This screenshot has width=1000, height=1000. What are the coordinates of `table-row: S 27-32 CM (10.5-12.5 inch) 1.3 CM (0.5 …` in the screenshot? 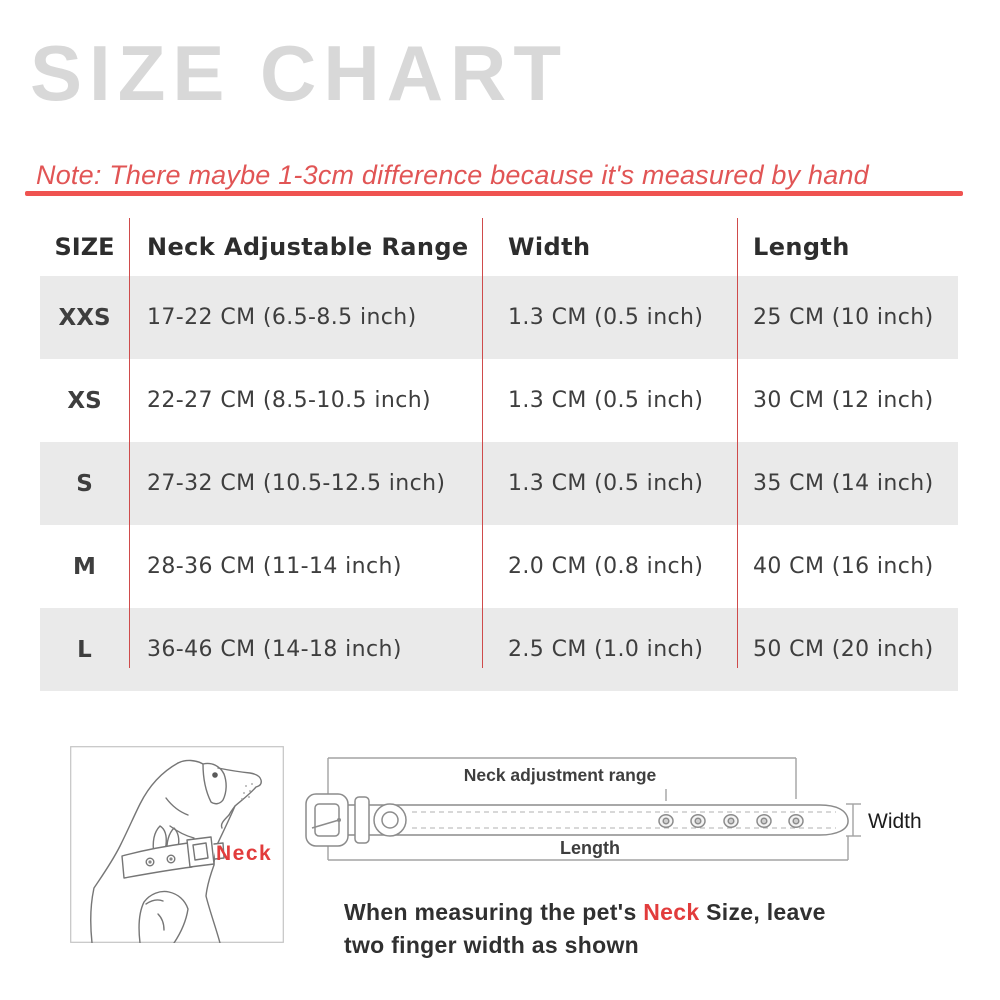 It's located at (499, 483).